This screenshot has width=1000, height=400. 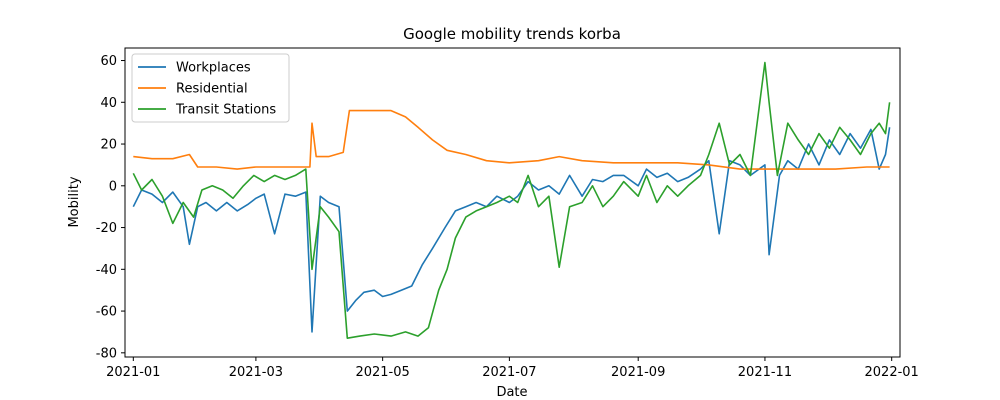 I want to click on x-axis-label: Date, so click(x=511, y=392).